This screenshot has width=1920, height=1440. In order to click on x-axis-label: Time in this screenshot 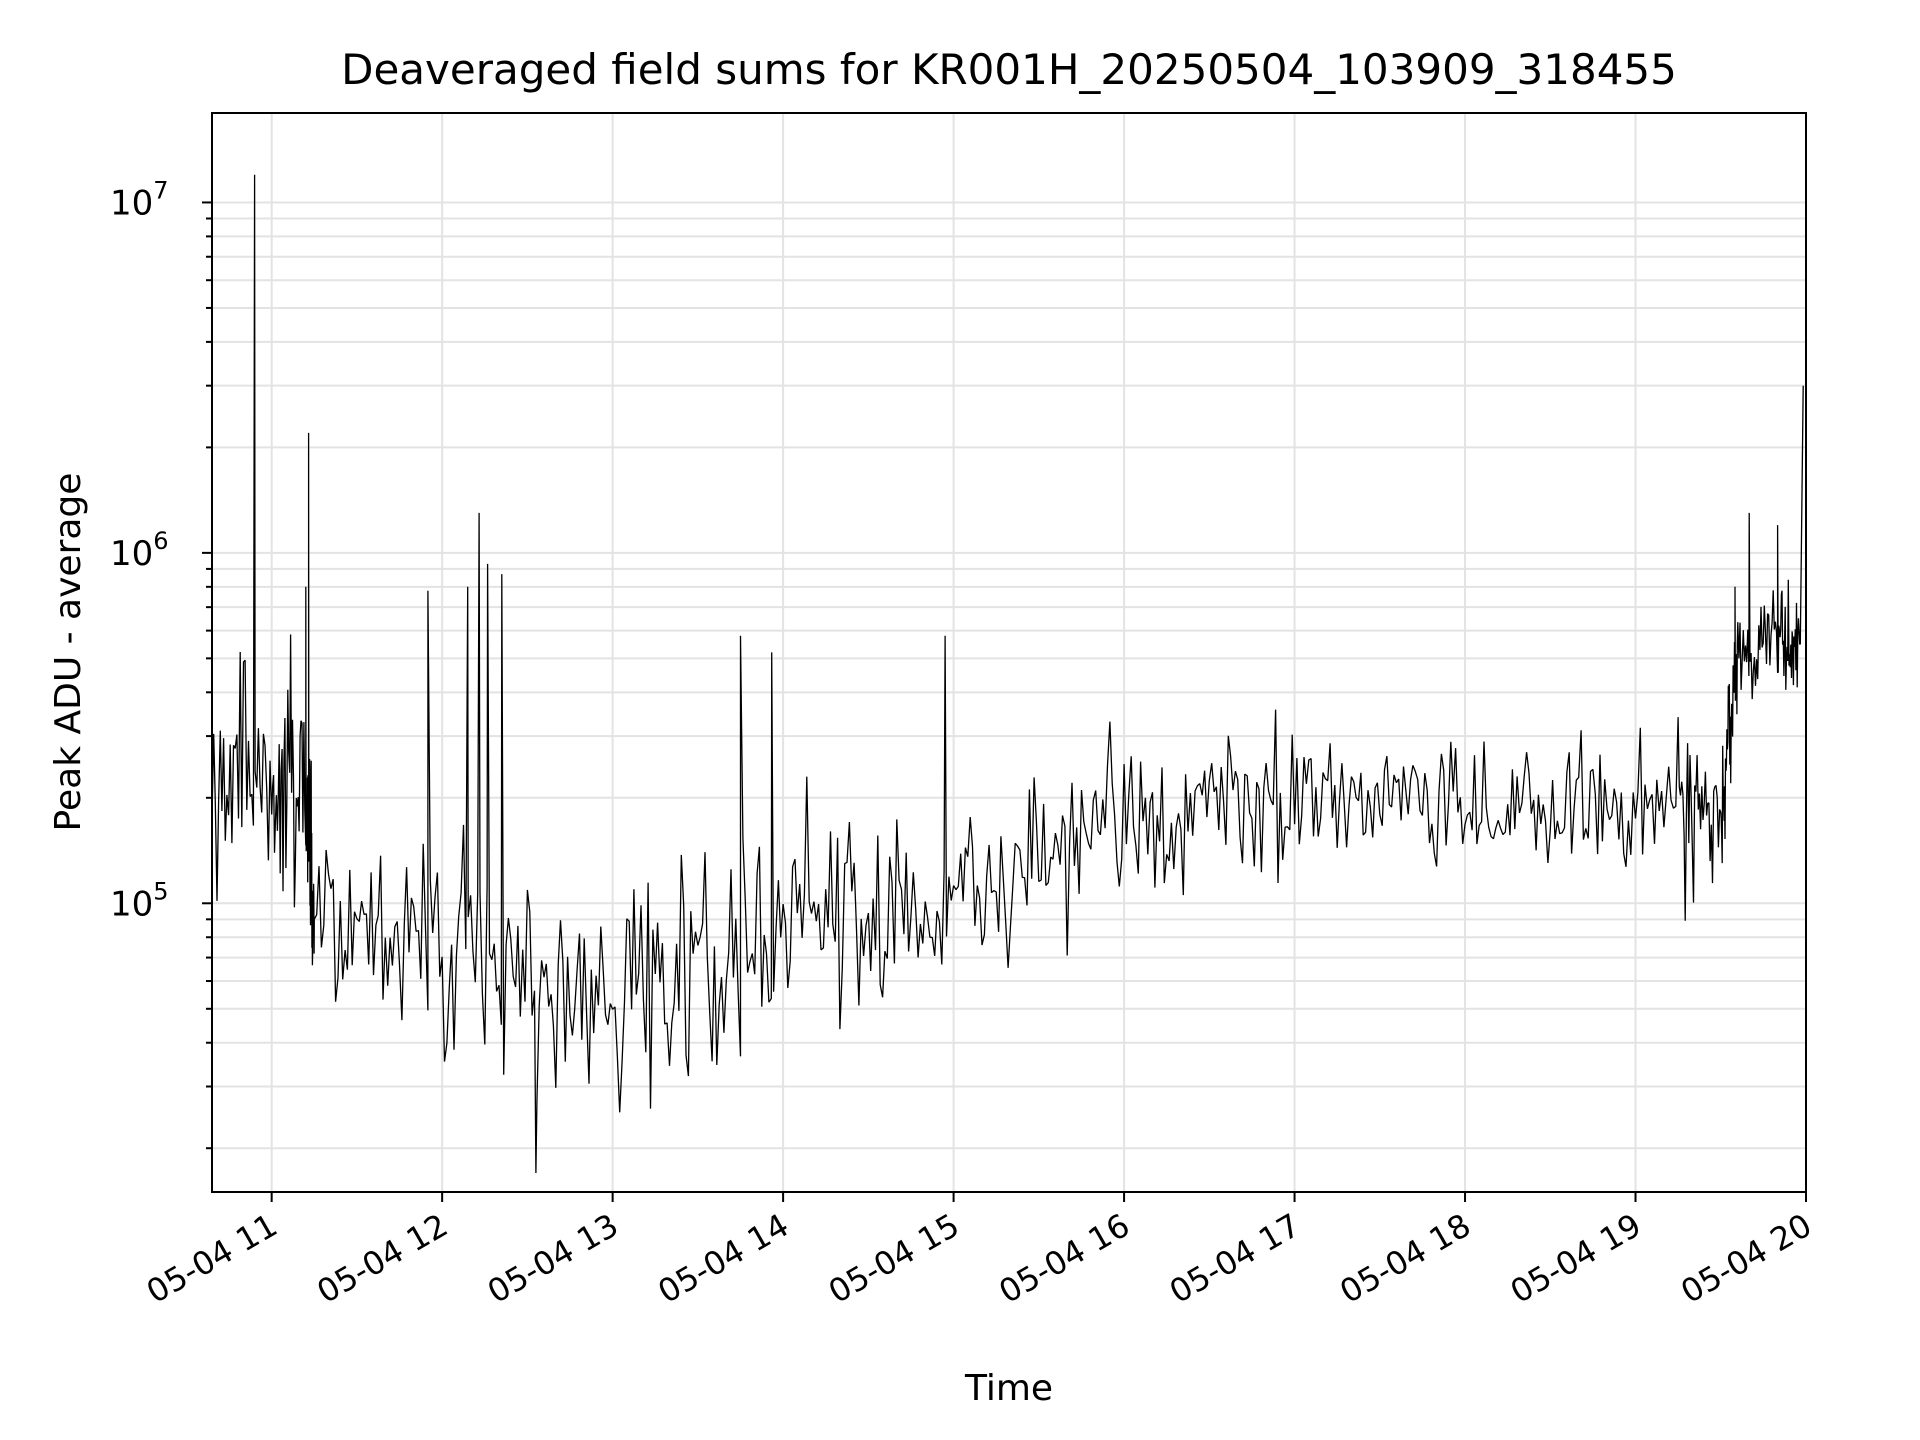, I will do `click(1008, 1388)`.